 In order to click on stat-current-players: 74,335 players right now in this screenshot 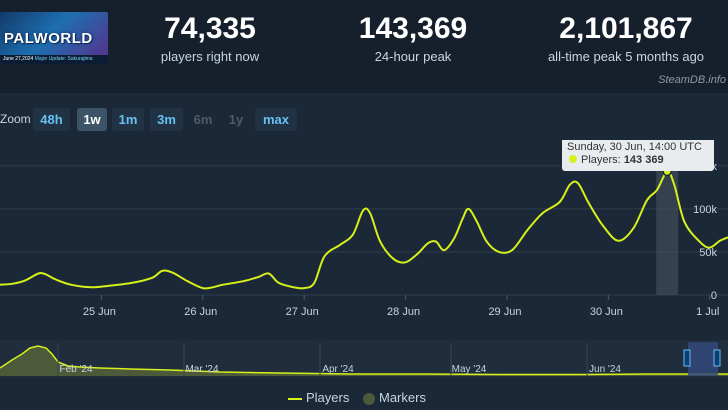, I will do `click(210, 39)`.